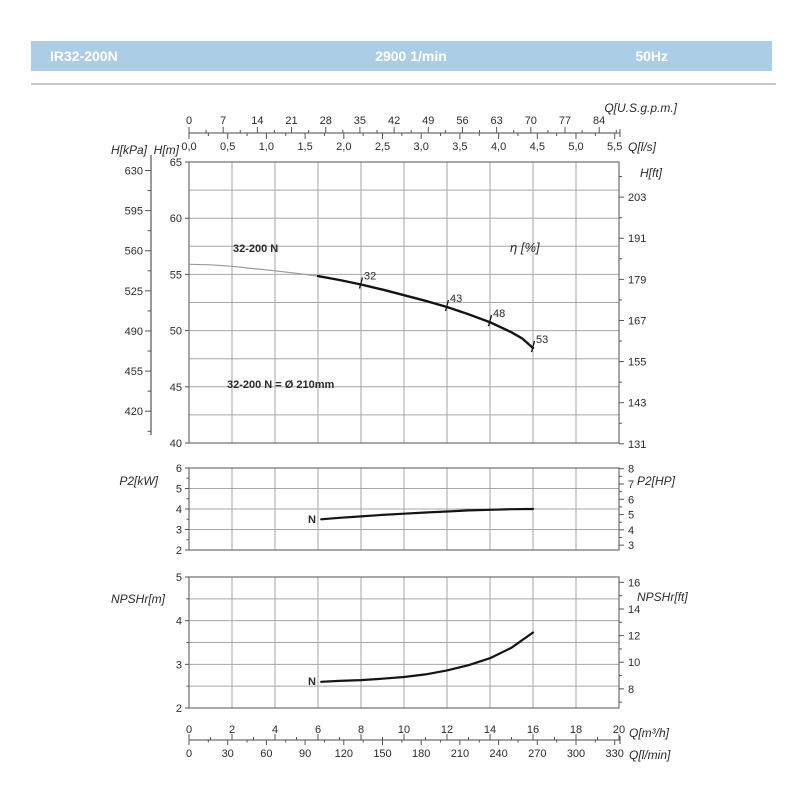 This screenshot has height=800, width=800. I want to click on m3h-tick-label: 4, so click(275, 730).